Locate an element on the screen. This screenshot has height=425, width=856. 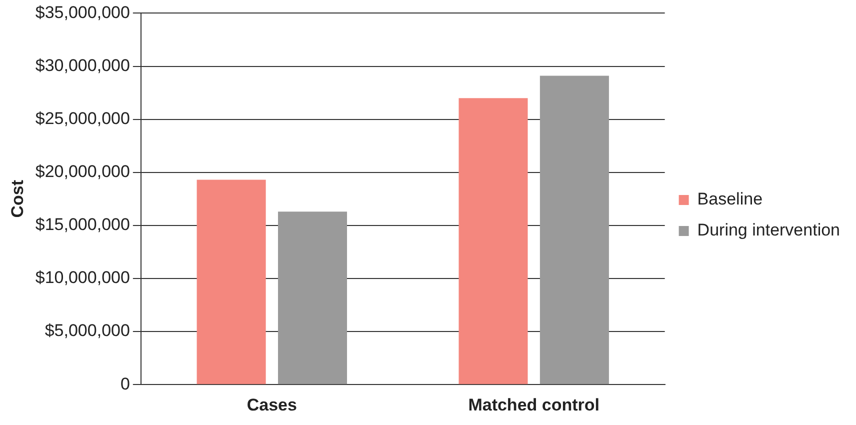
x-tick-label: Matched control is located at coordinates (534, 404).